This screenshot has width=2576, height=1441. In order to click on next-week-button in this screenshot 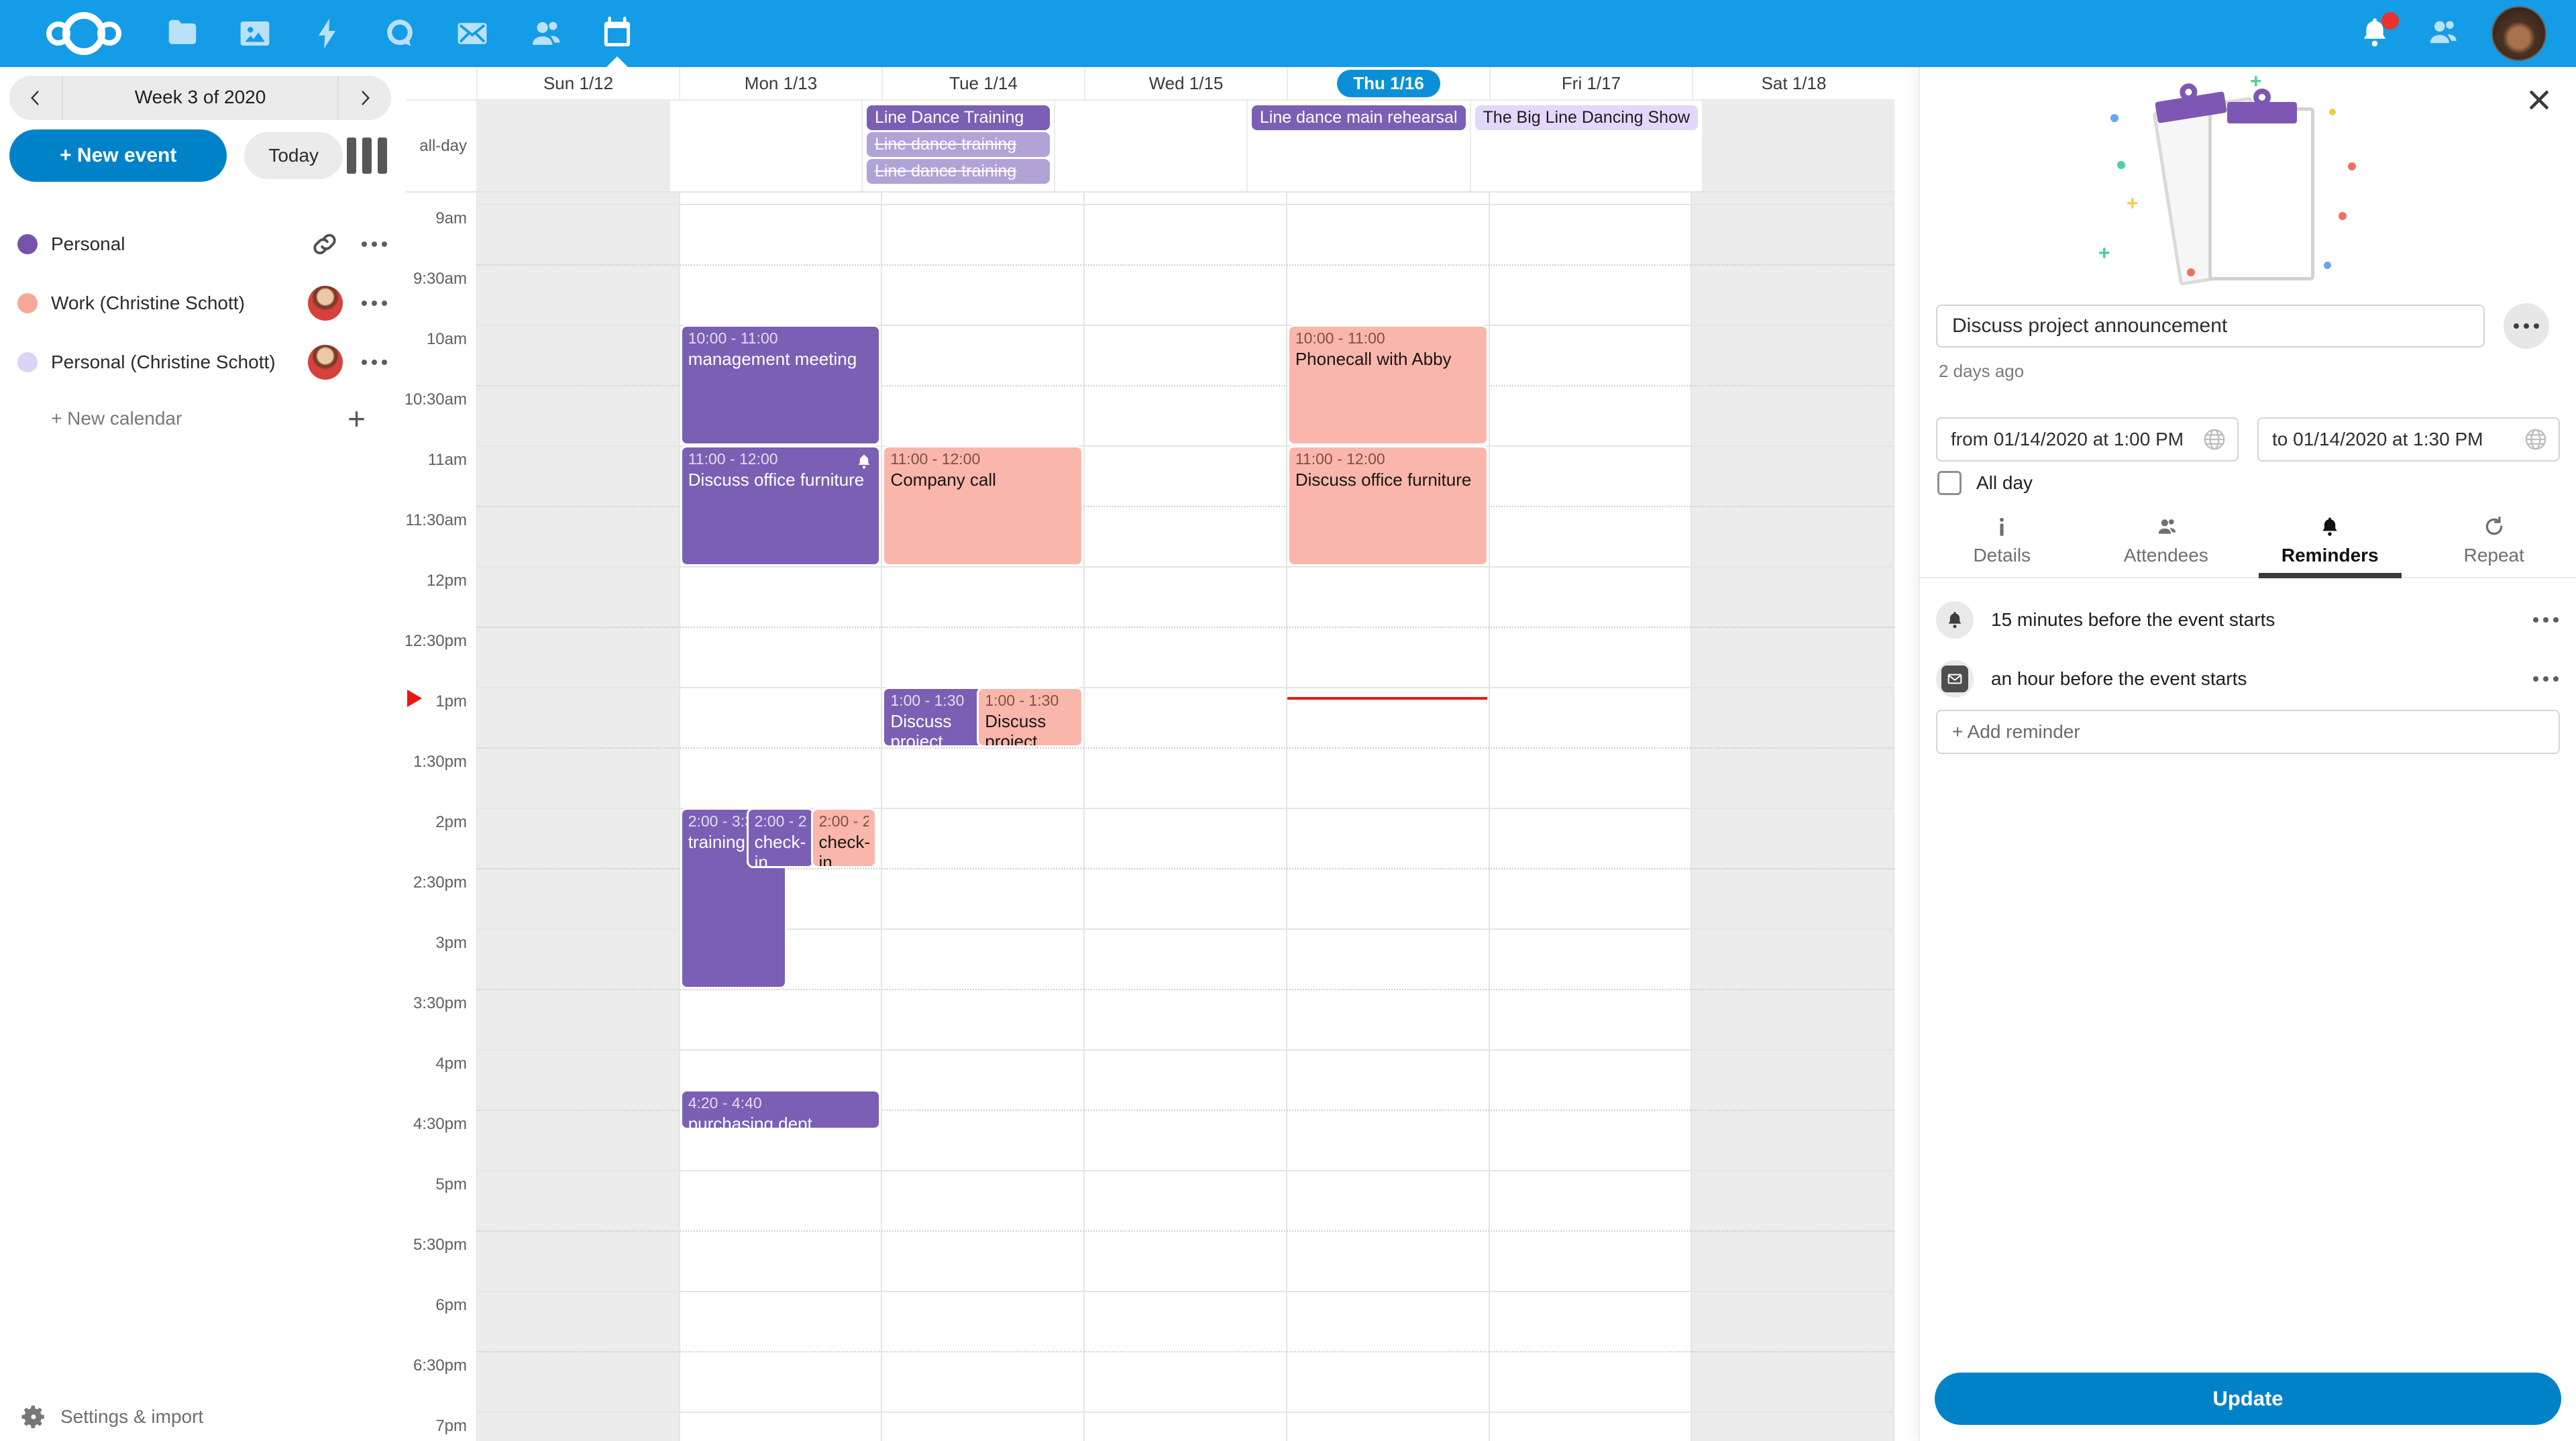, I will do `click(365, 98)`.